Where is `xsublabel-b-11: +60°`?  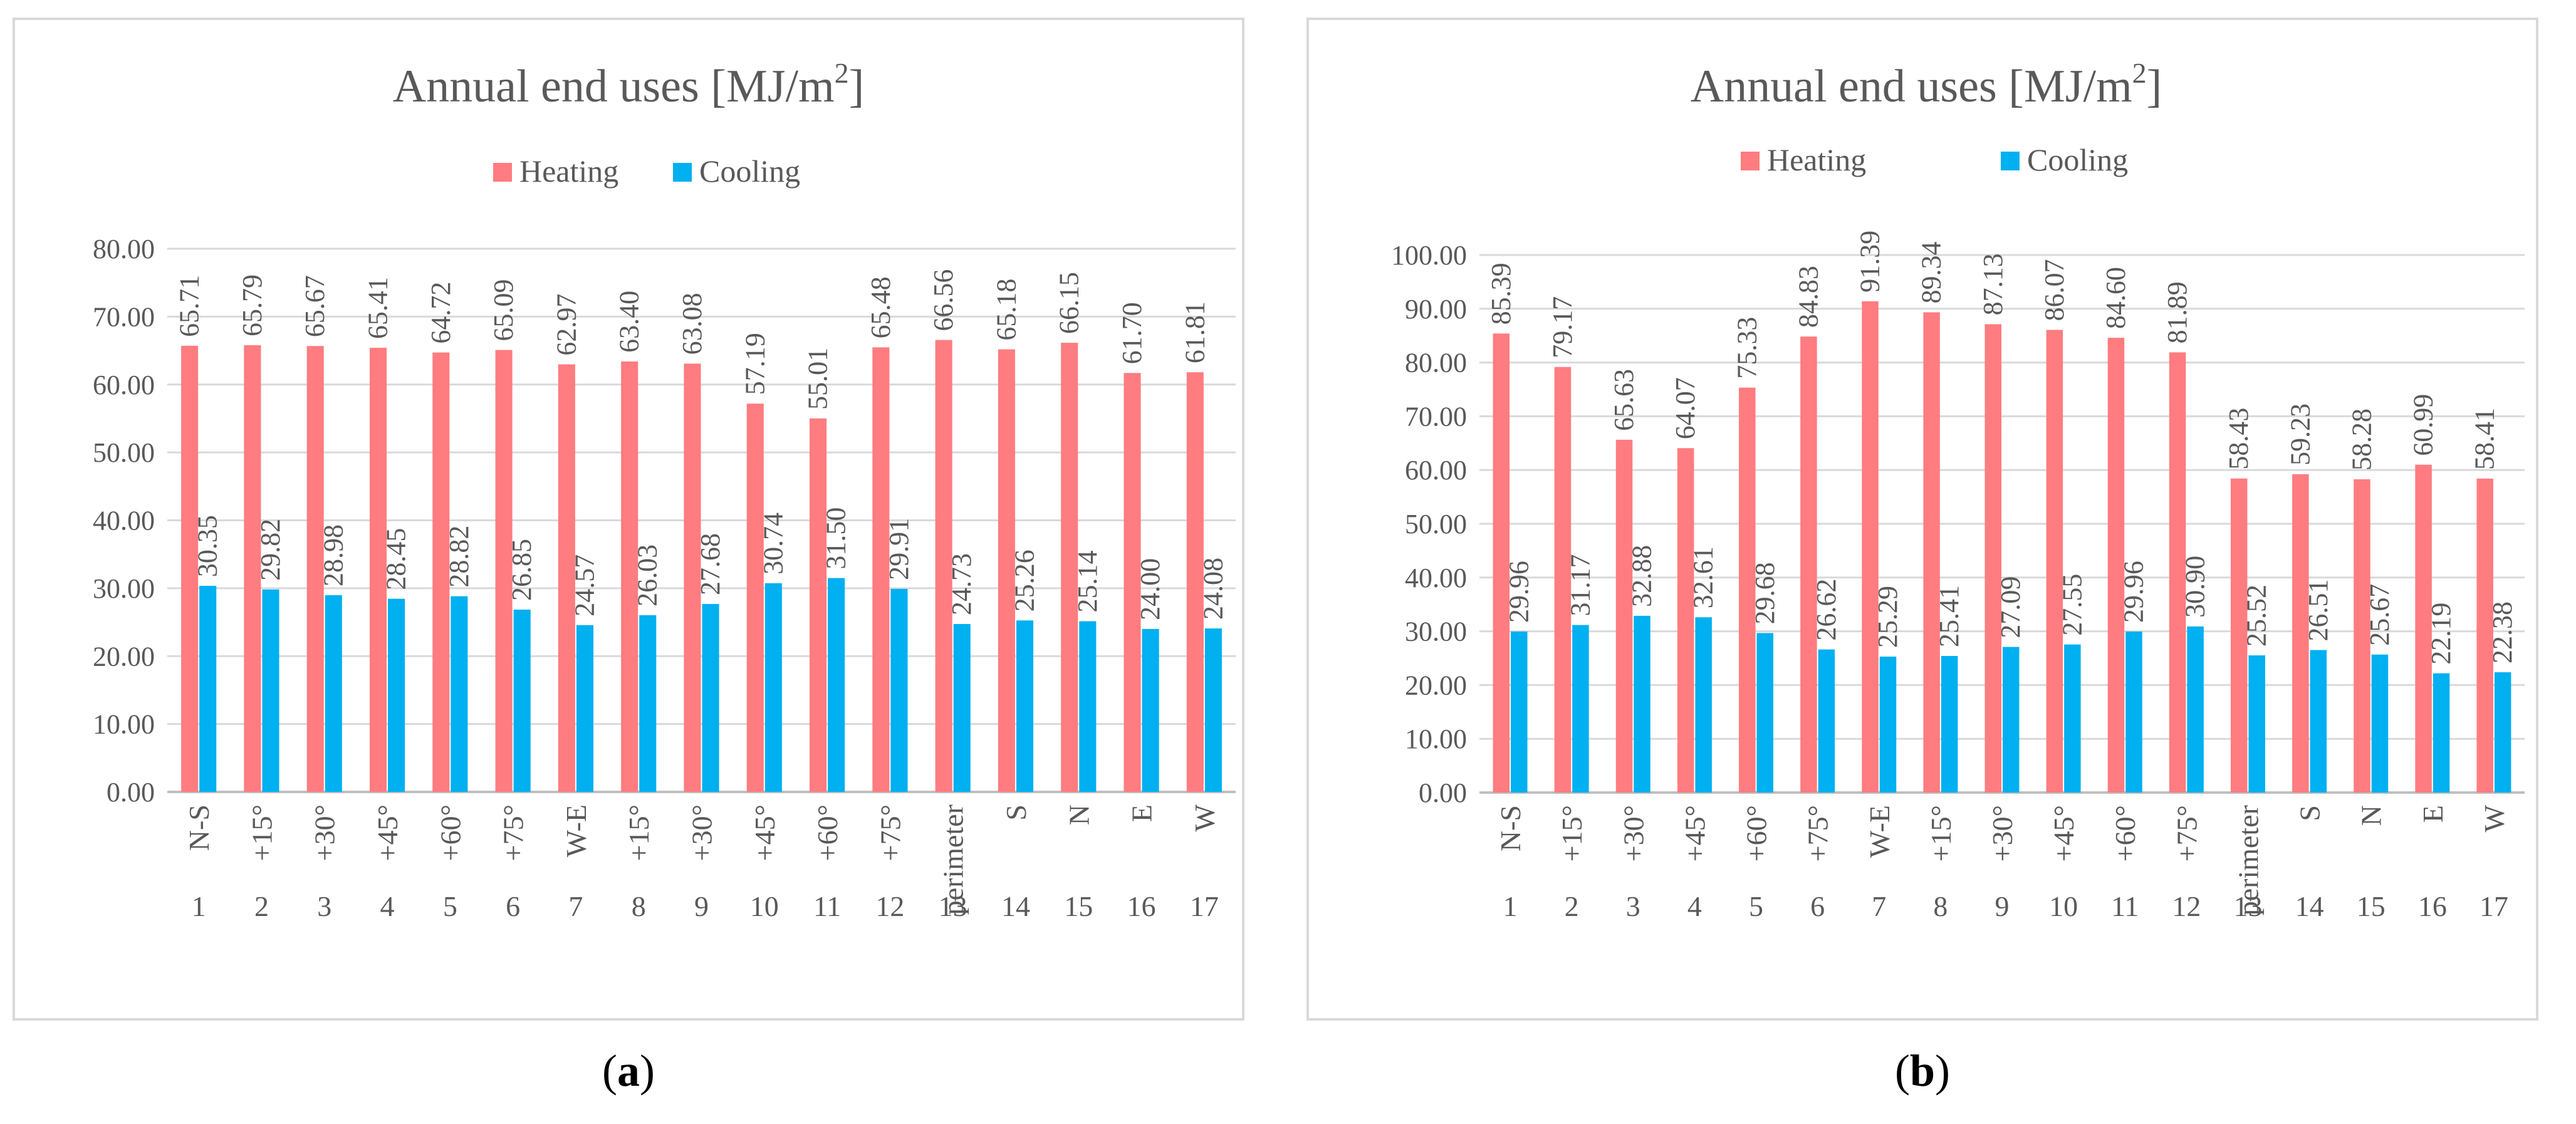
xsublabel-b-11: +60° is located at coordinates (2125, 833).